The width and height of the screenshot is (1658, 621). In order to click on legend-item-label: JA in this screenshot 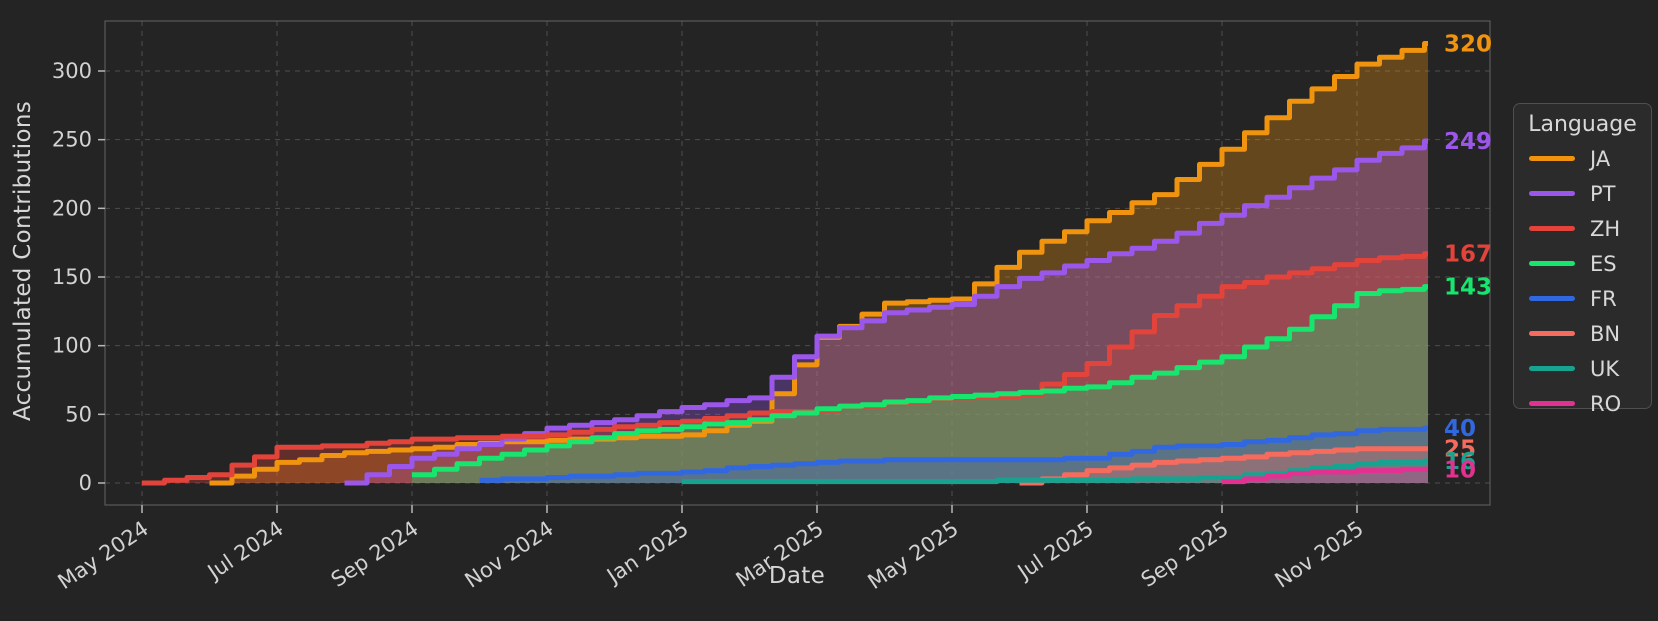, I will do `click(1600, 158)`.